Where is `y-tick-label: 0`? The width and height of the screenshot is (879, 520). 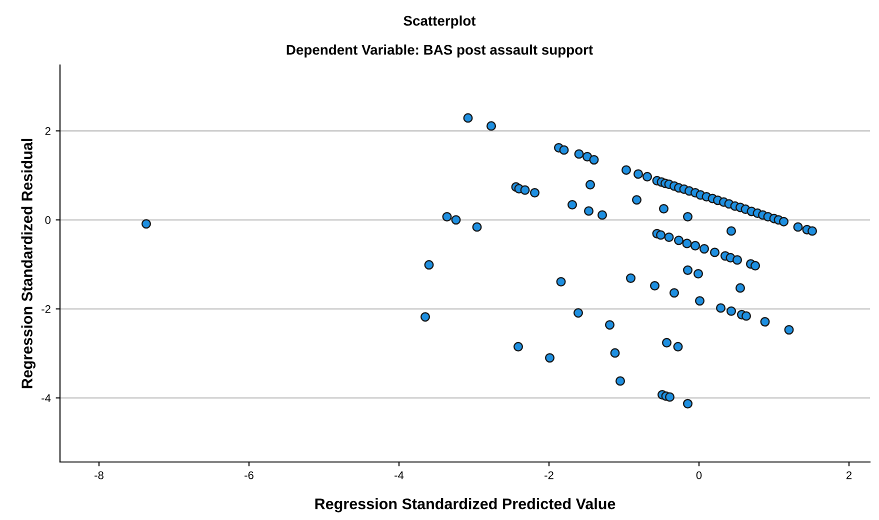 y-tick-label: 0 is located at coordinates (48, 220).